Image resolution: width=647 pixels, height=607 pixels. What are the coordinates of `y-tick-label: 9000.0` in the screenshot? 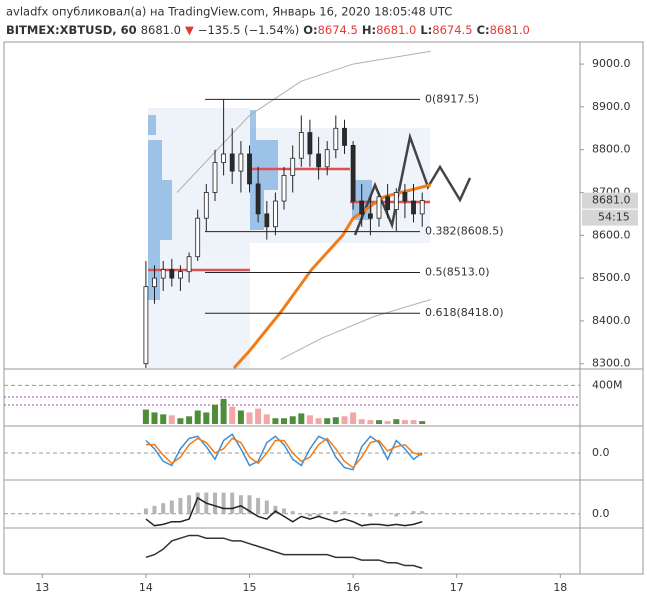 It's located at (611, 63).